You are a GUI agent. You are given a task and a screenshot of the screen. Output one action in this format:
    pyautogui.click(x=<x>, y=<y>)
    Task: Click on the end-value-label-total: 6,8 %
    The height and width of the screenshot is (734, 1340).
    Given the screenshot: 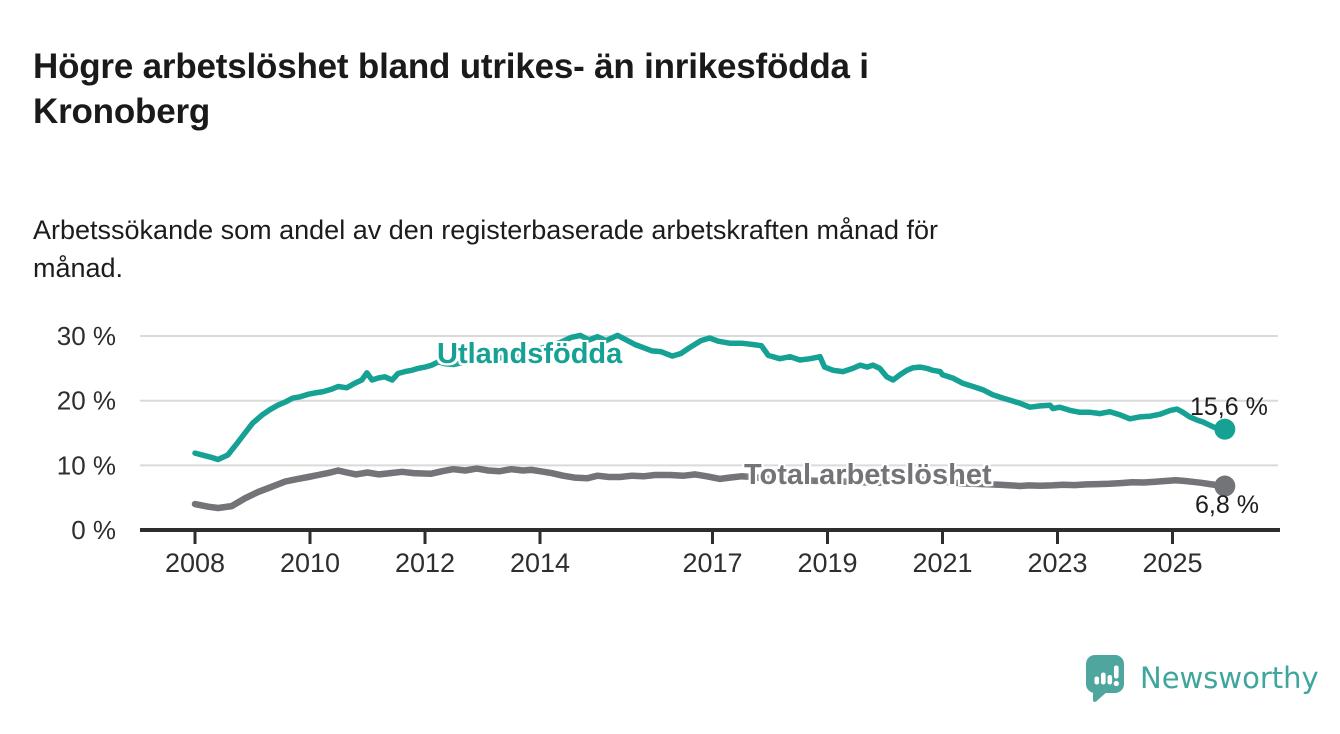 What is the action you would take?
    pyautogui.click(x=1227, y=505)
    